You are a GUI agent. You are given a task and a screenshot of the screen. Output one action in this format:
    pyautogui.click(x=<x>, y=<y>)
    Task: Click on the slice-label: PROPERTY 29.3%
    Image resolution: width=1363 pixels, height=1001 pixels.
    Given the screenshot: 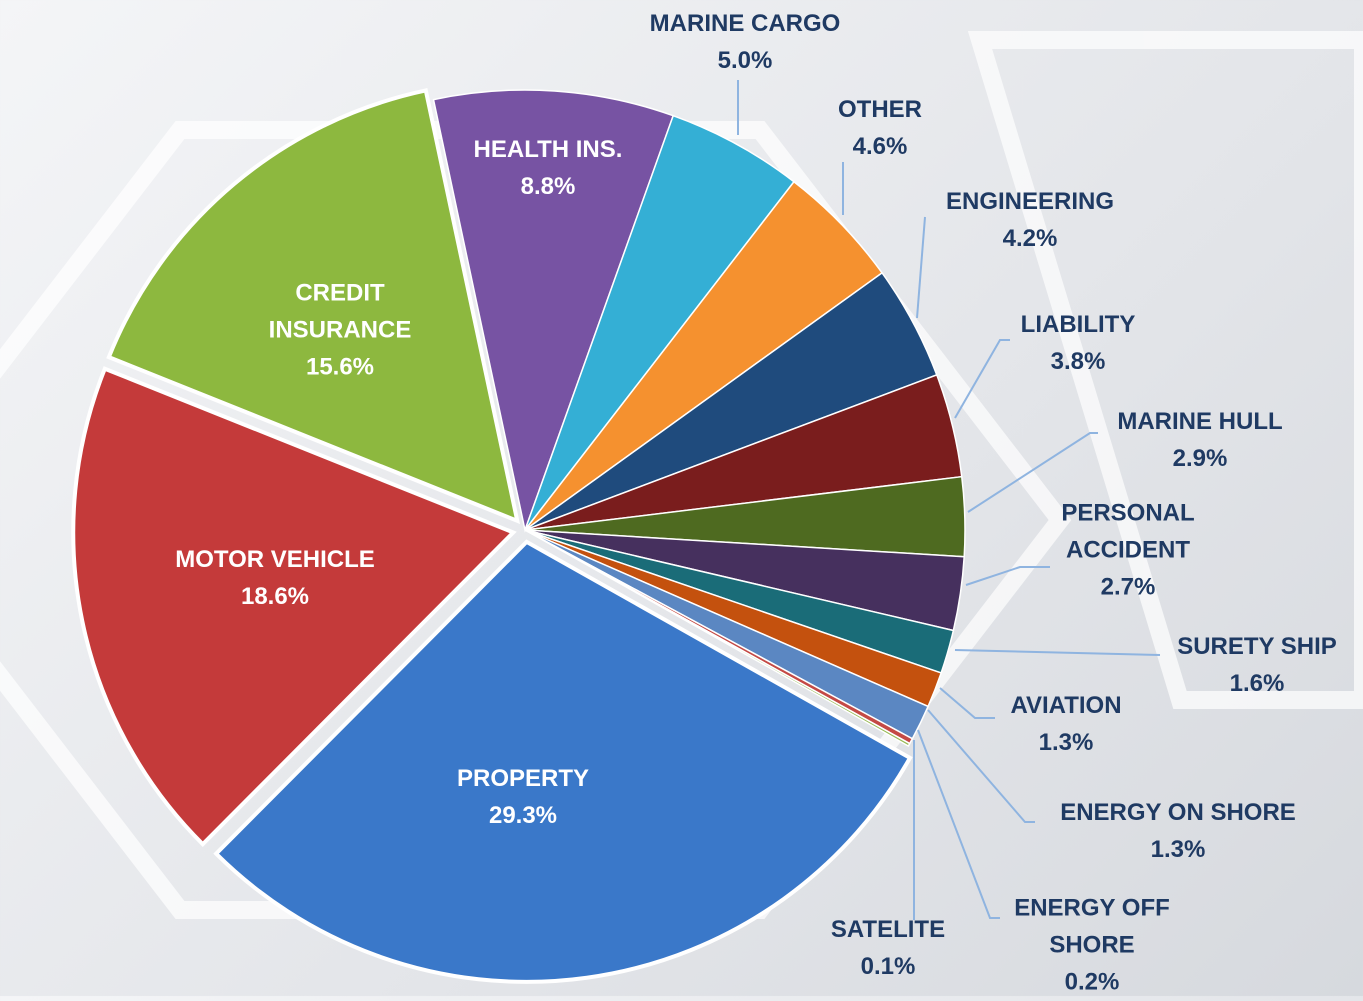 What is the action you would take?
    pyautogui.click(x=523, y=797)
    